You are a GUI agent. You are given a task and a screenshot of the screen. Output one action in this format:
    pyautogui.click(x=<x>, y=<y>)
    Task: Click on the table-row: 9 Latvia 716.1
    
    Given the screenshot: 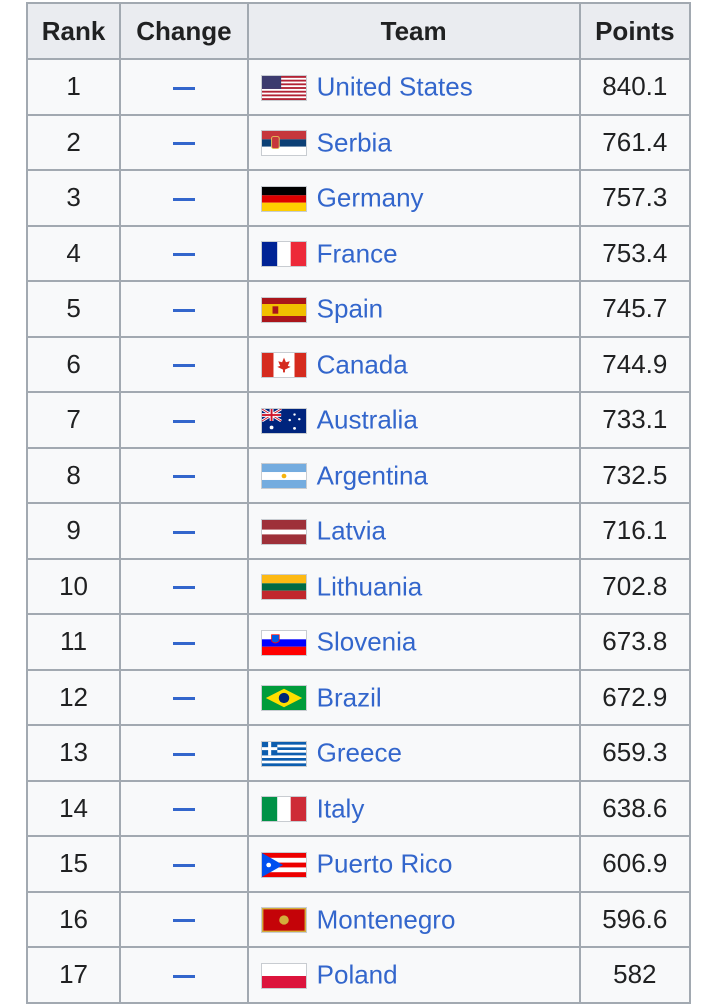 What is the action you would take?
    pyautogui.click(x=358, y=531)
    